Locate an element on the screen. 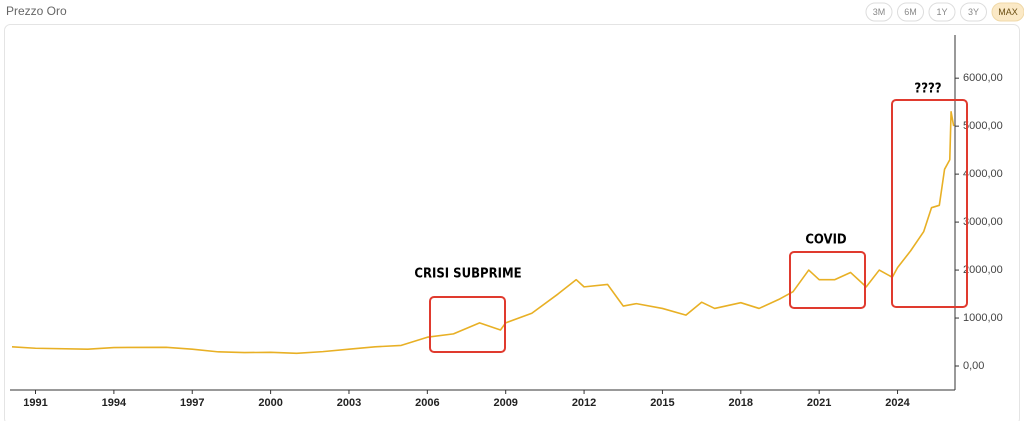 This screenshot has height=426, width=1024. annotation-label: COVID is located at coordinates (826, 240).